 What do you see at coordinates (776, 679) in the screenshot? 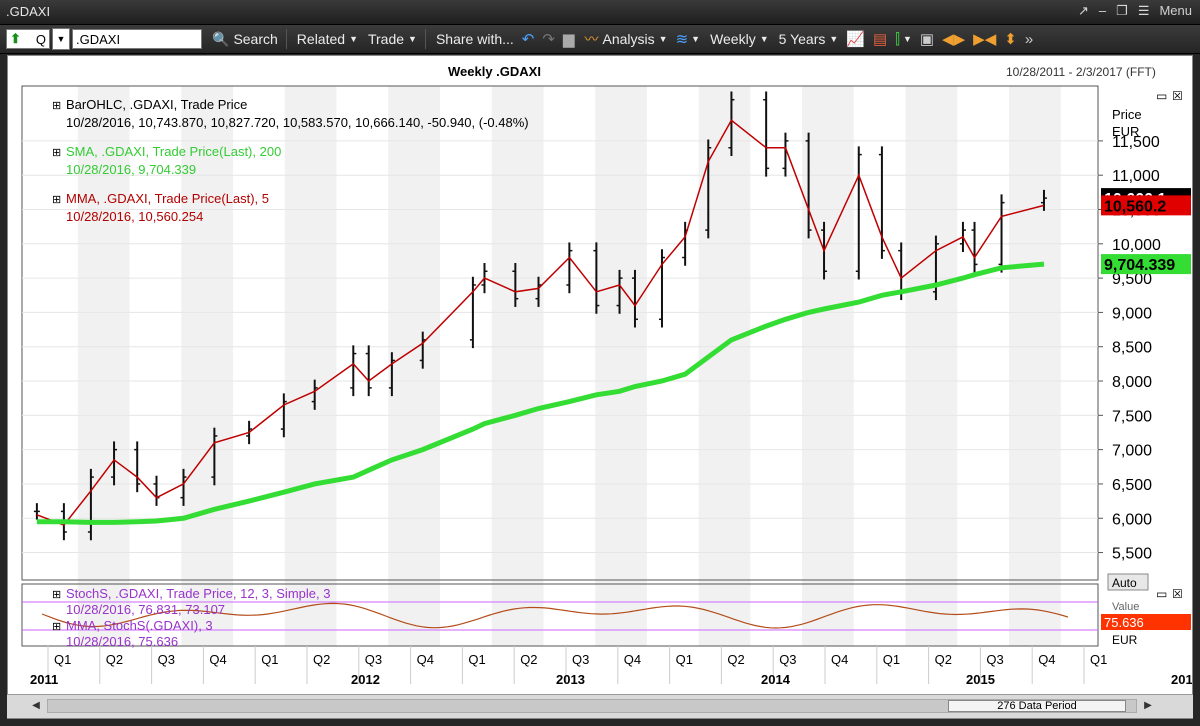
I see `year-label: 2014` at bounding box center [776, 679].